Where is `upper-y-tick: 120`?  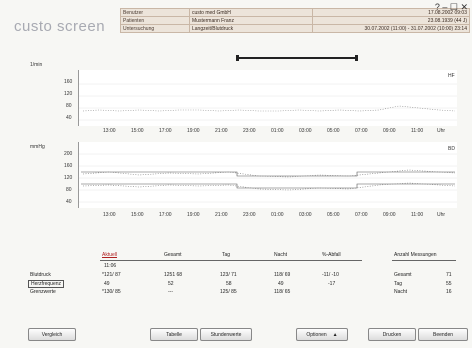
upper-y-tick: 120 is located at coordinates (68, 94).